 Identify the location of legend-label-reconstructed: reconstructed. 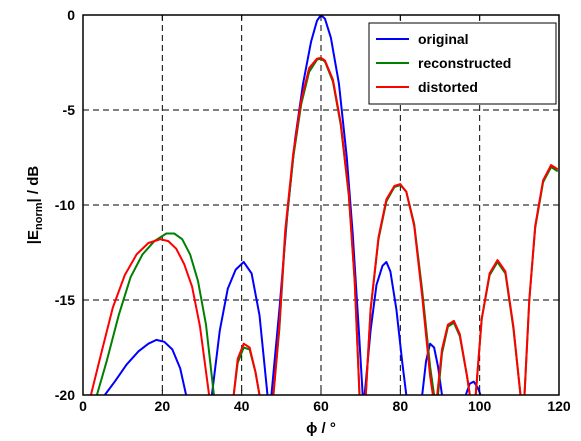
(464, 63).